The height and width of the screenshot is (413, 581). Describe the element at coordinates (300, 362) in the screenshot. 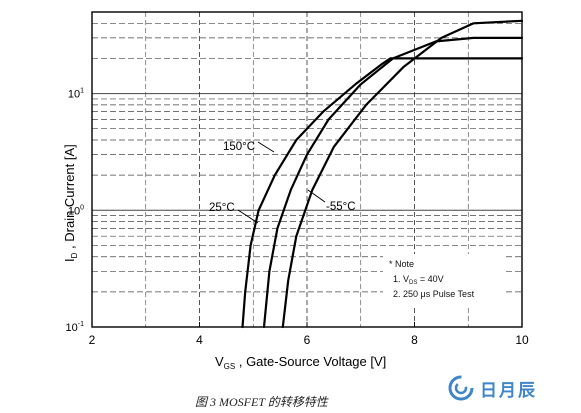

I see `x-axis-label: VGS , Gate-Source Voltage [V]` at that location.